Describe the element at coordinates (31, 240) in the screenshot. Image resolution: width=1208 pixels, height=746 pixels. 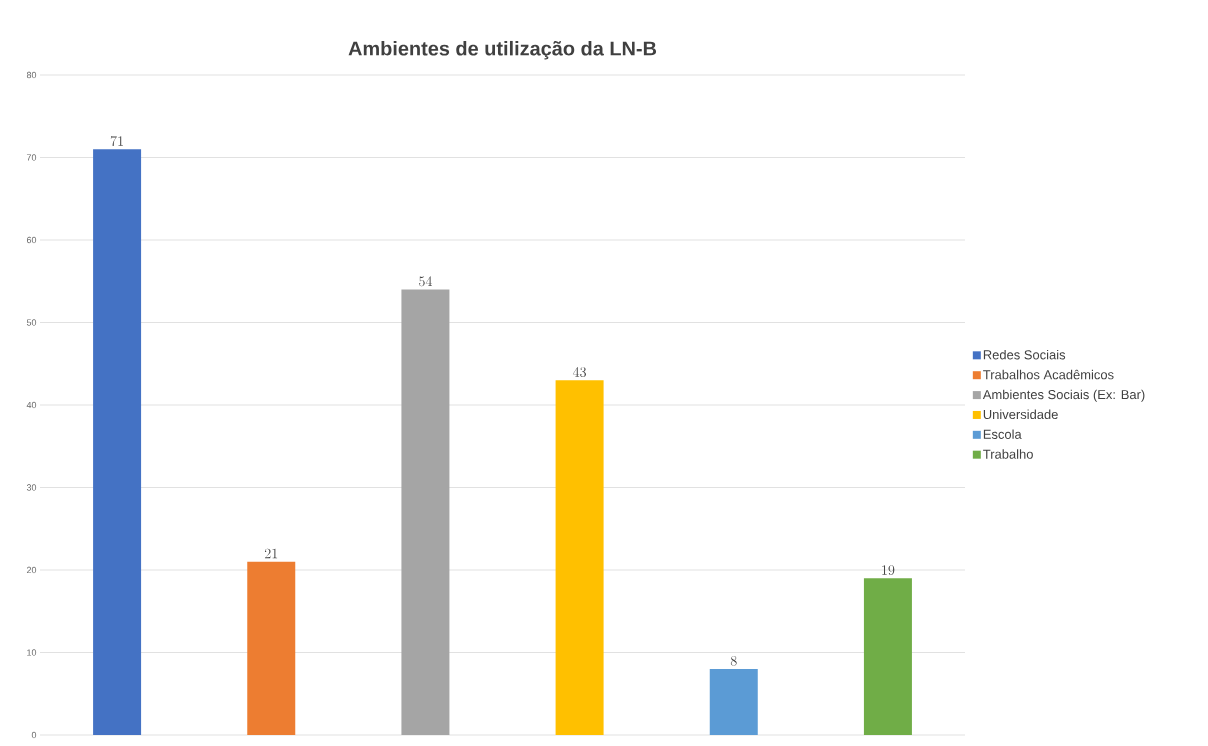
I see `y-tick-label: 60` at that location.